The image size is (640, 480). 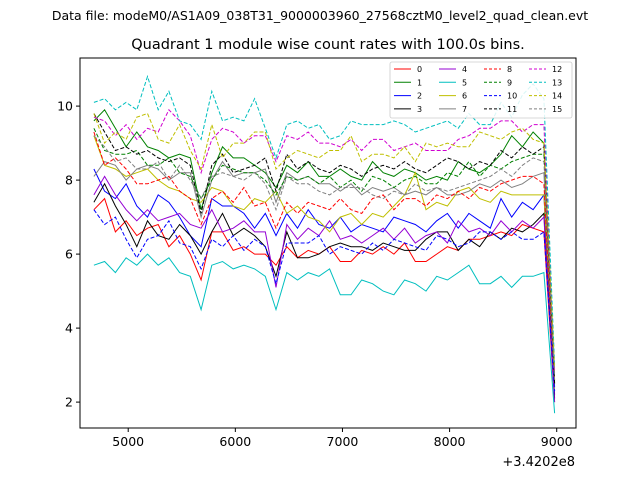 I want to click on legend-label-0: 0, so click(x=419, y=69).